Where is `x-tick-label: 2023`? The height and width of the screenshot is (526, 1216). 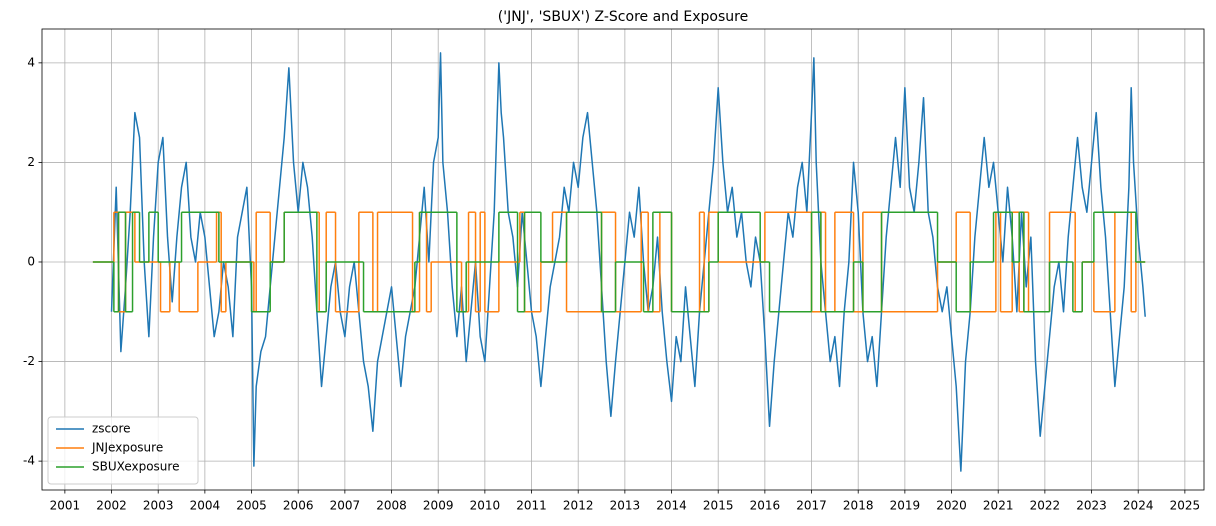
x-tick-label: 2023 is located at coordinates (1091, 506).